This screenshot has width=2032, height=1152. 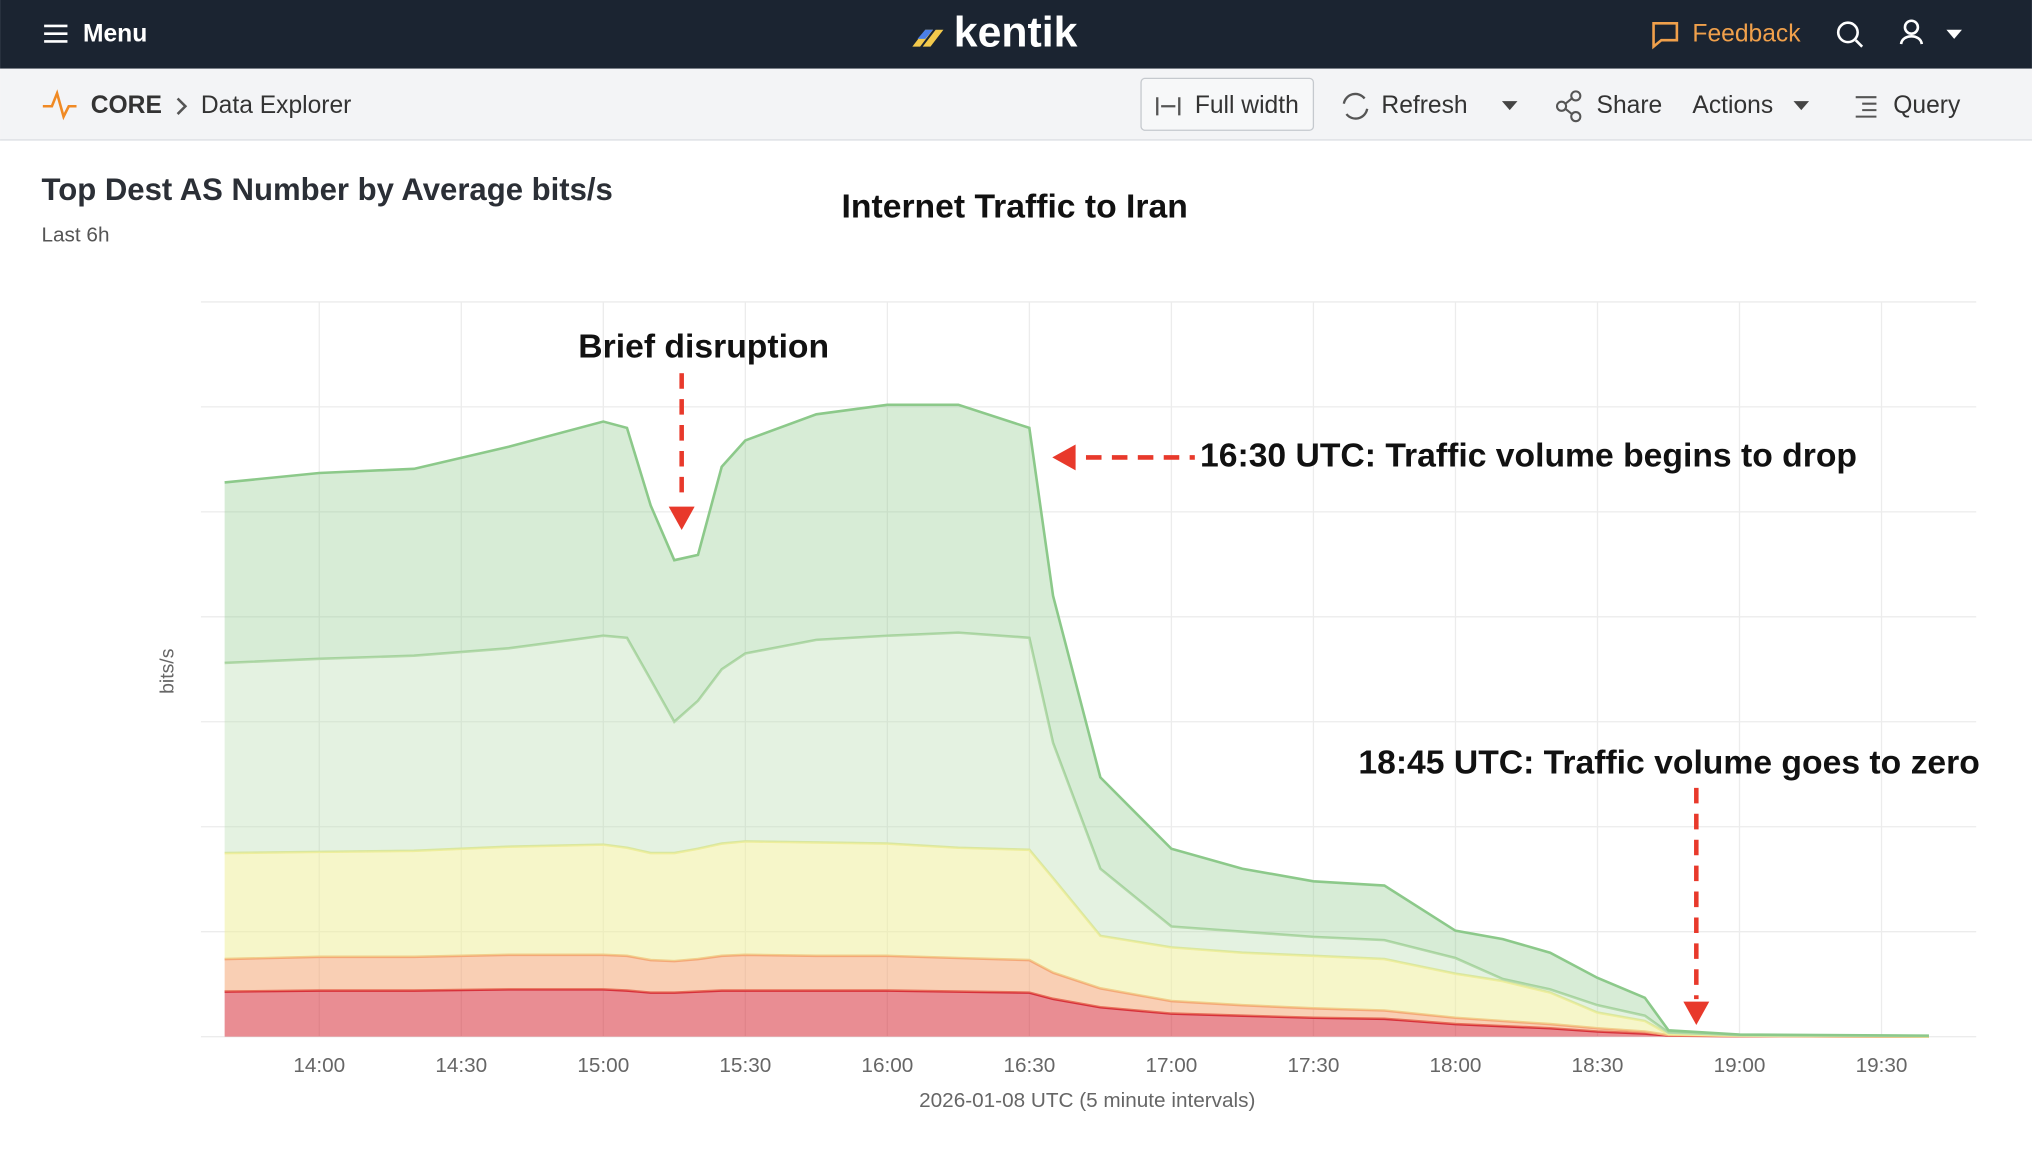 I want to click on feedback-button: Feedback, so click(x=1727, y=35).